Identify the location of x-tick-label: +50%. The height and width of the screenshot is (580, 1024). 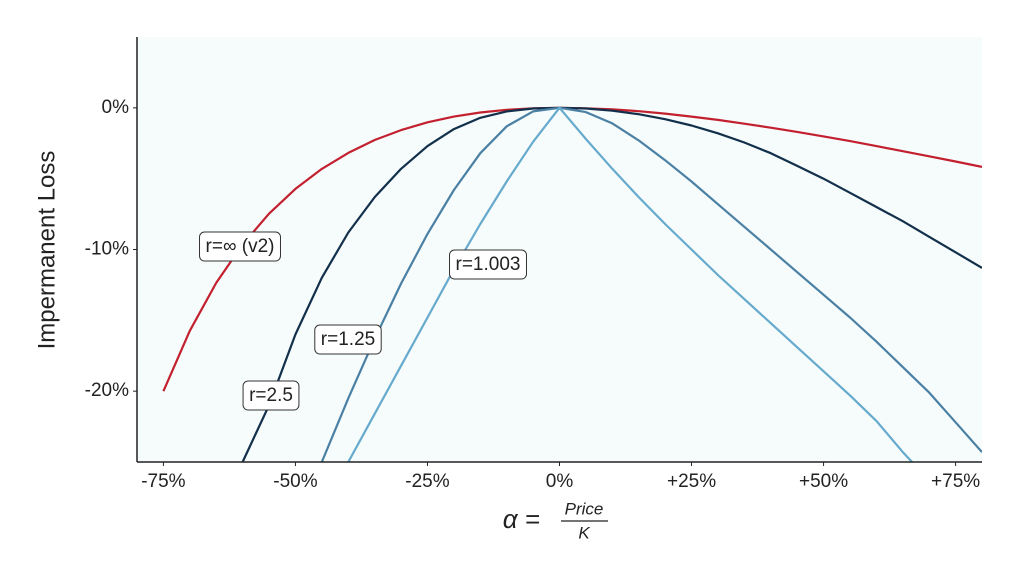
(823, 481).